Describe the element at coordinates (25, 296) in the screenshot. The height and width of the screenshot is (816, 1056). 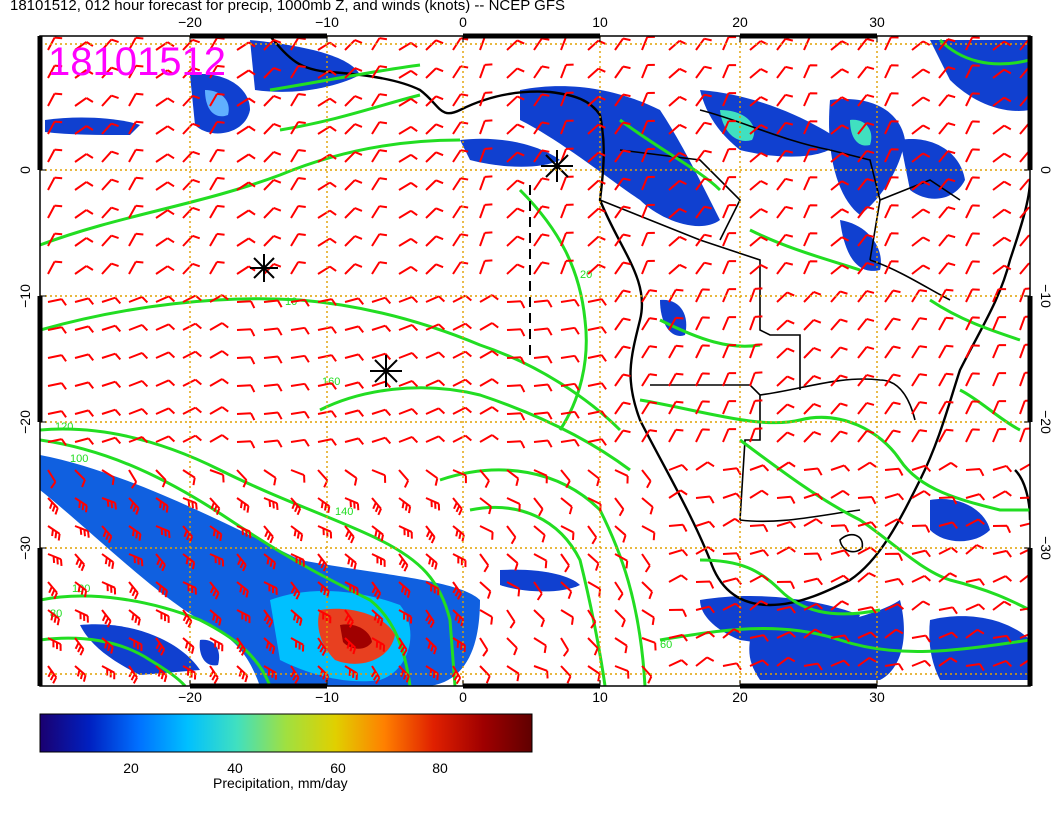
I see `lat-tick-label: −10` at that location.